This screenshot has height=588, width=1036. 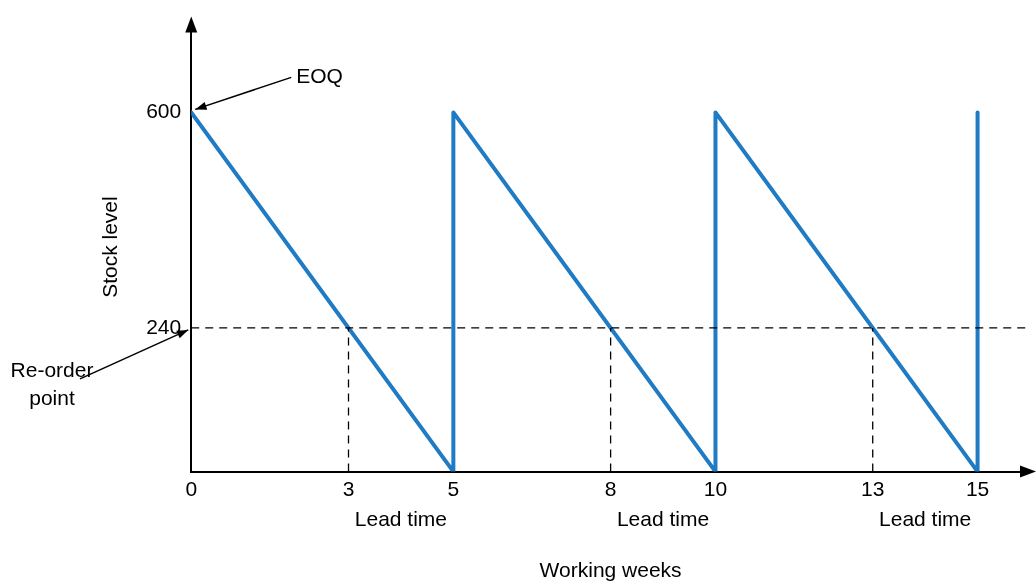 What do you see at coordinates (348, 488) in the screenshot?
I see `x-tick-label: 3` at bounding box center [348, 488].